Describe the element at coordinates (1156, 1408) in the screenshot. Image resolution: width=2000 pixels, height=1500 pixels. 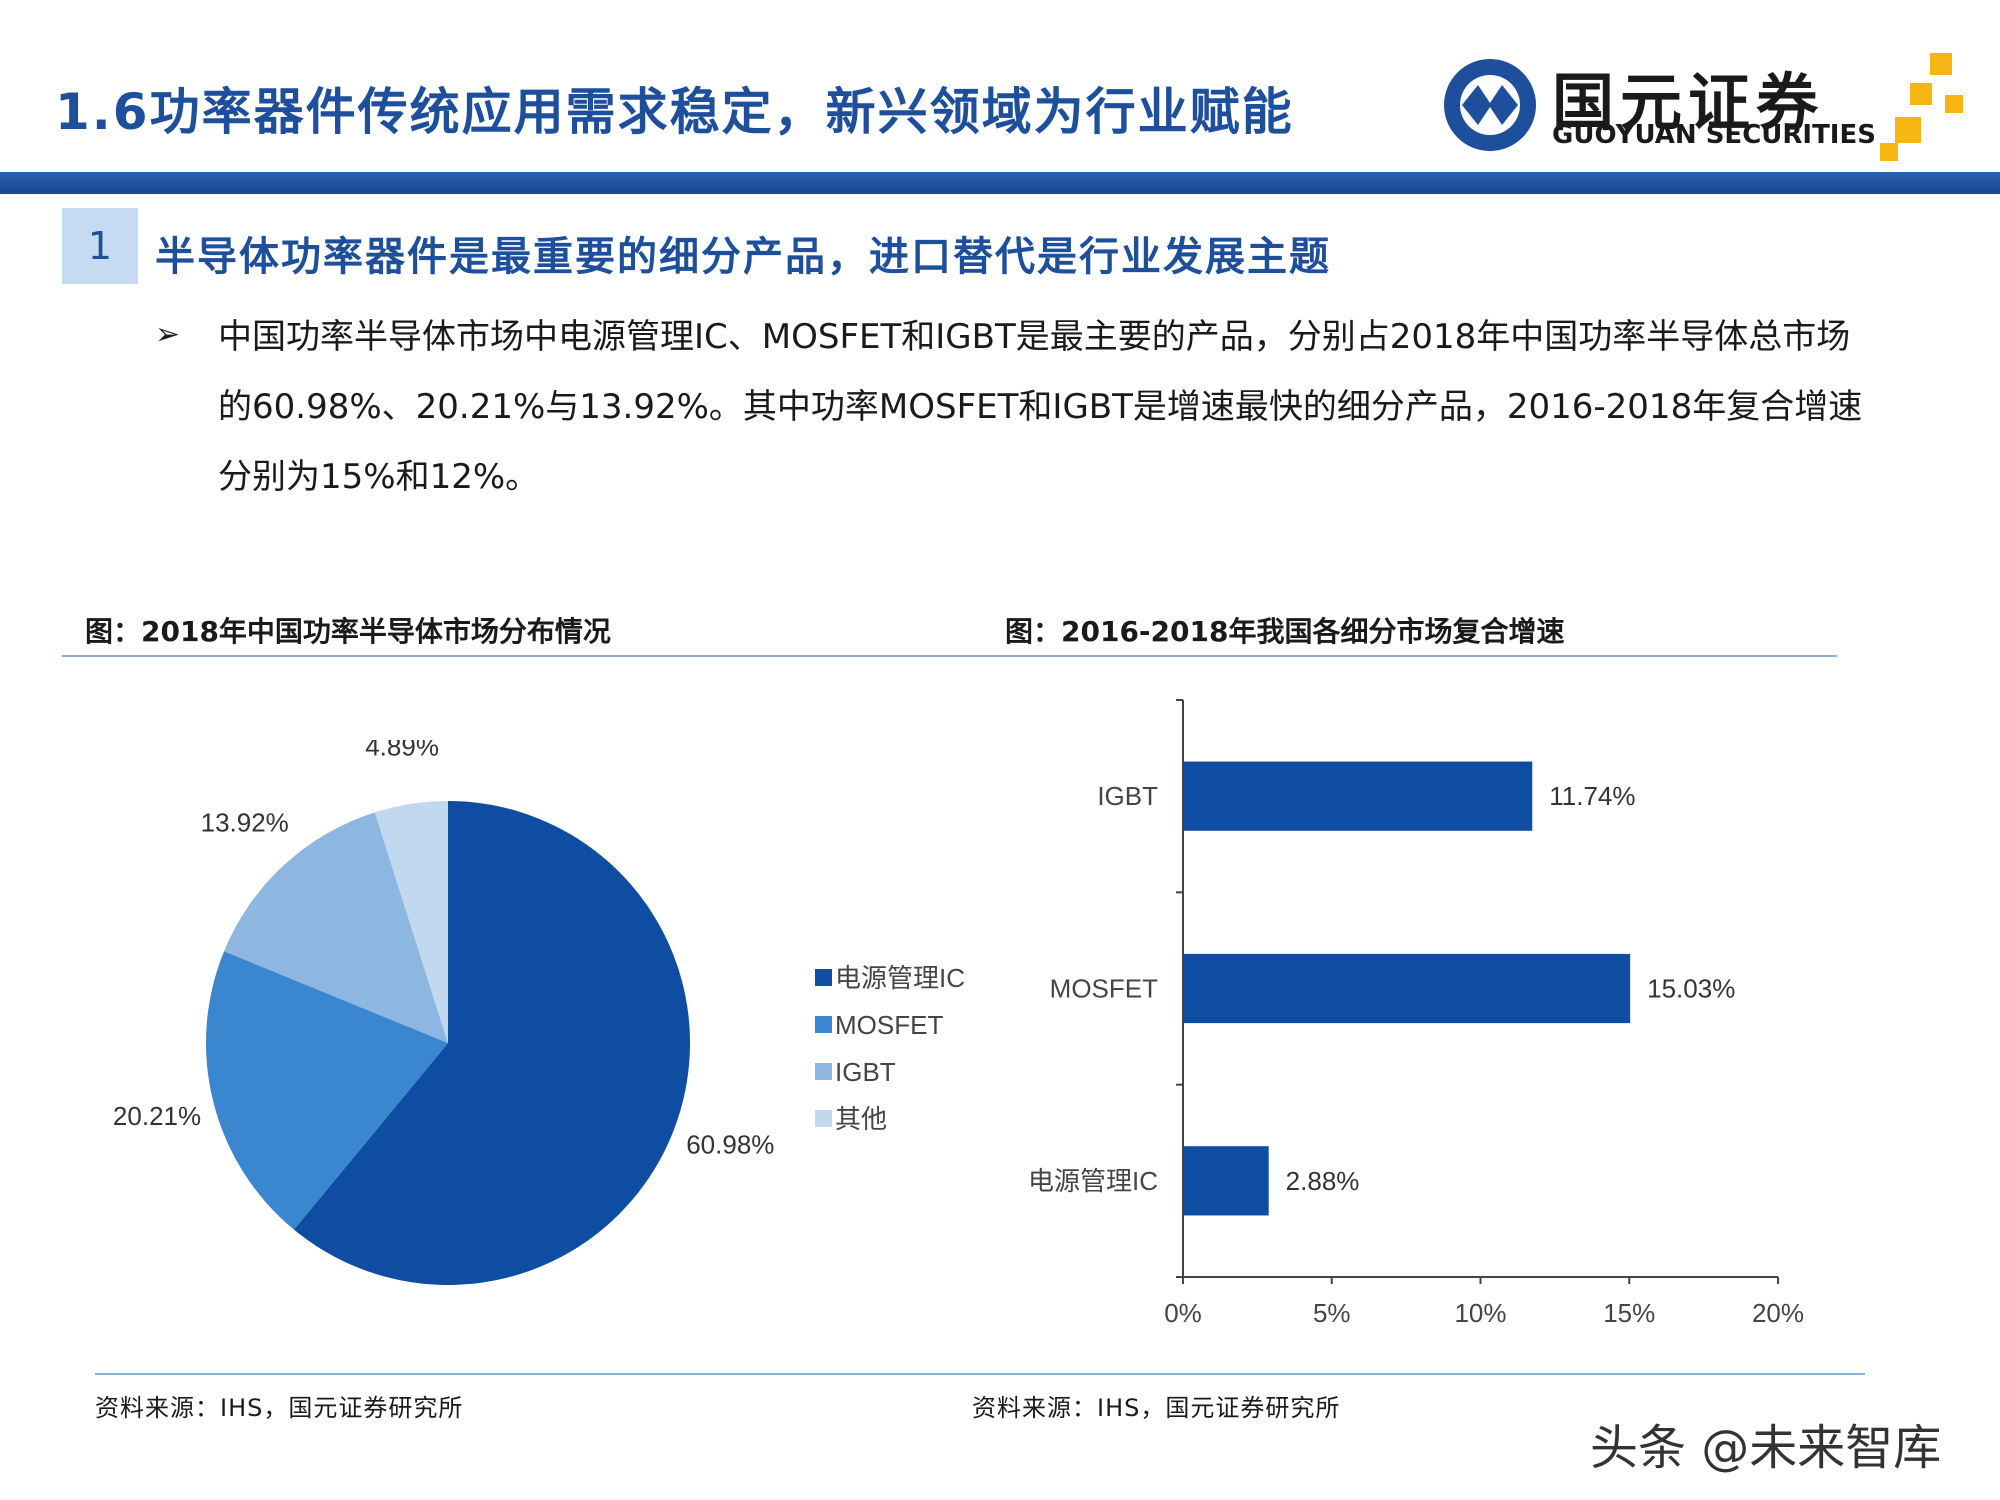
I see `figure-2-source: 资料来源：IHS，国元证券研究所` at that location.